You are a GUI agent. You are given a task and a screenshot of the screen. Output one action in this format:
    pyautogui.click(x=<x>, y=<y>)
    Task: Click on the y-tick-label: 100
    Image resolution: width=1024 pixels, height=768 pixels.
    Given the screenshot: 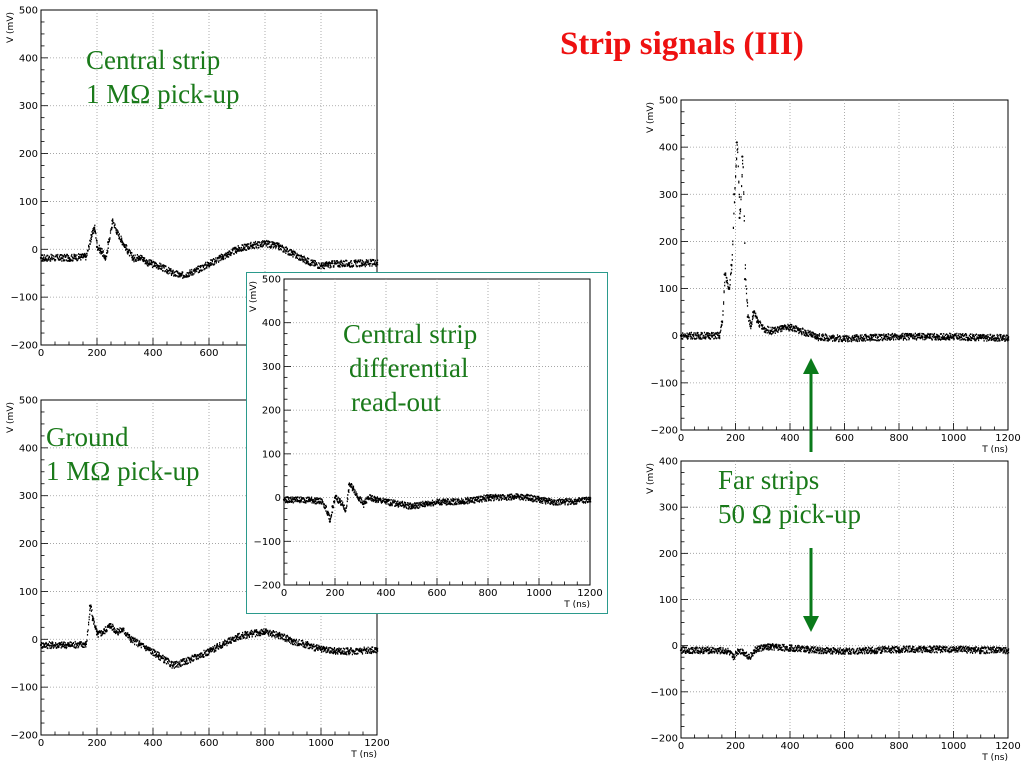 What is the action you would take?
    pyautogui.click(x=271, y=454)
    